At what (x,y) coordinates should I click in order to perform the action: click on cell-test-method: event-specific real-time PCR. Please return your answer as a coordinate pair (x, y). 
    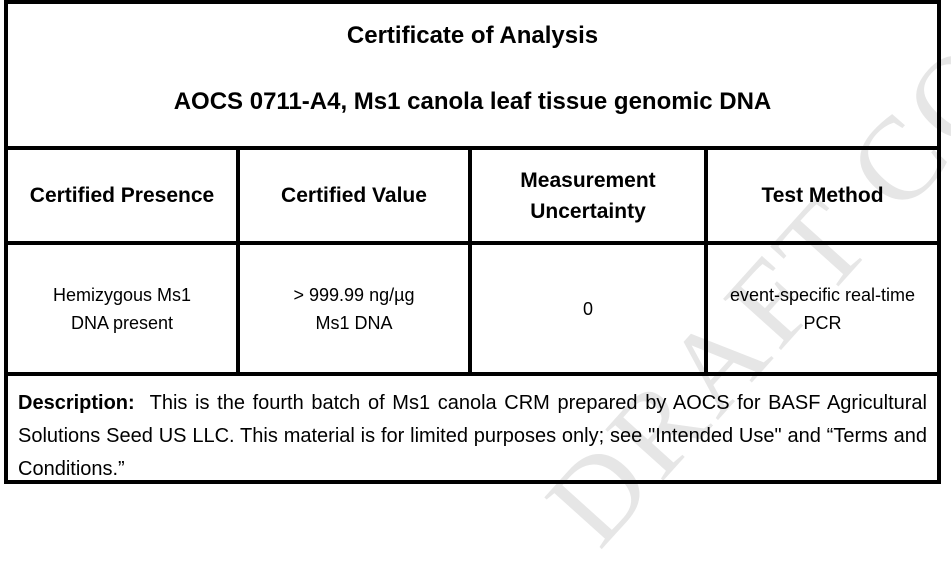
    Looking at the image, I should click on (822, 308).